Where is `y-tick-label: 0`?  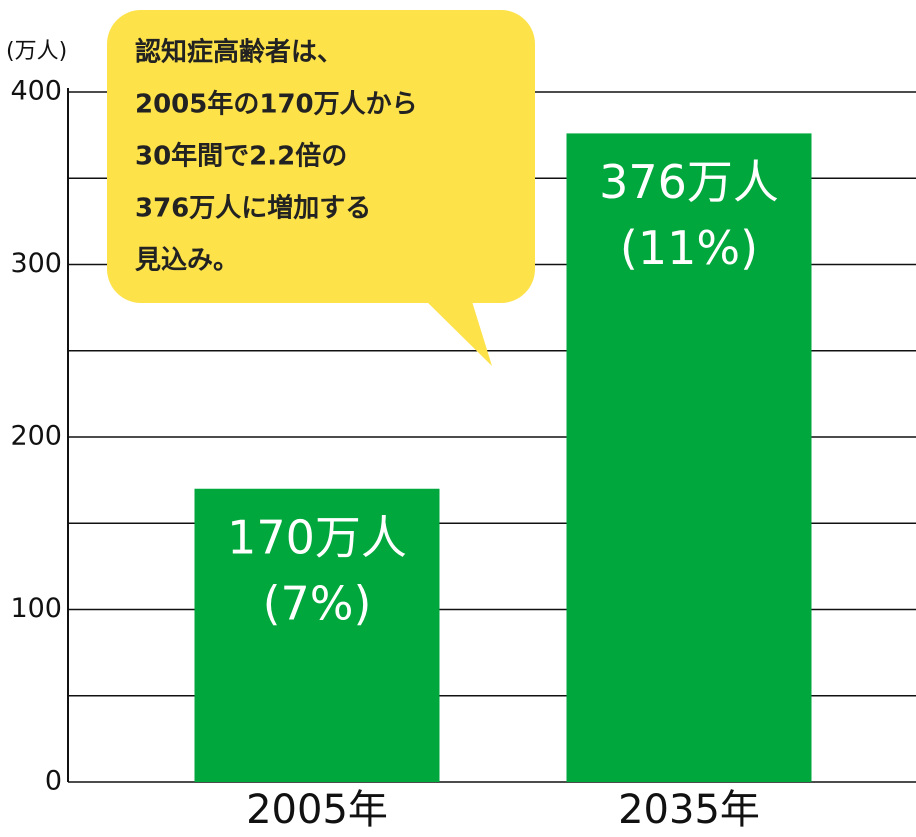 y-tick-label: 0 is located at coordinates (53, 781).